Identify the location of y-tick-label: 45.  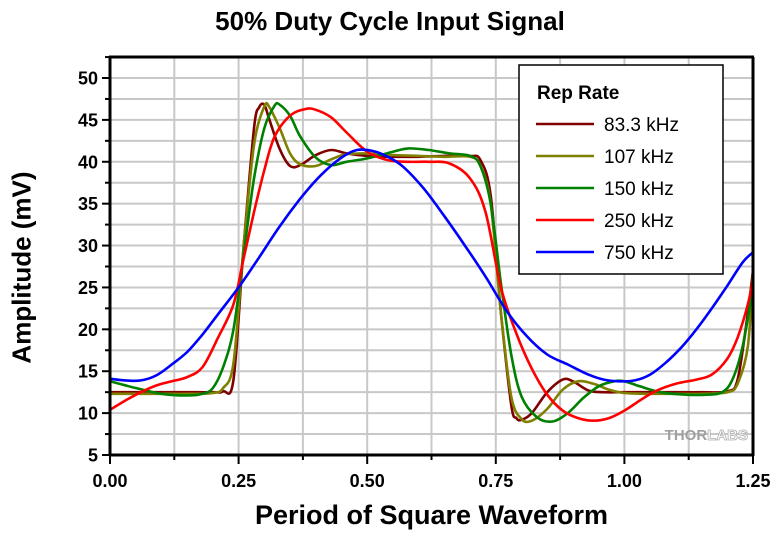
(88, 120).